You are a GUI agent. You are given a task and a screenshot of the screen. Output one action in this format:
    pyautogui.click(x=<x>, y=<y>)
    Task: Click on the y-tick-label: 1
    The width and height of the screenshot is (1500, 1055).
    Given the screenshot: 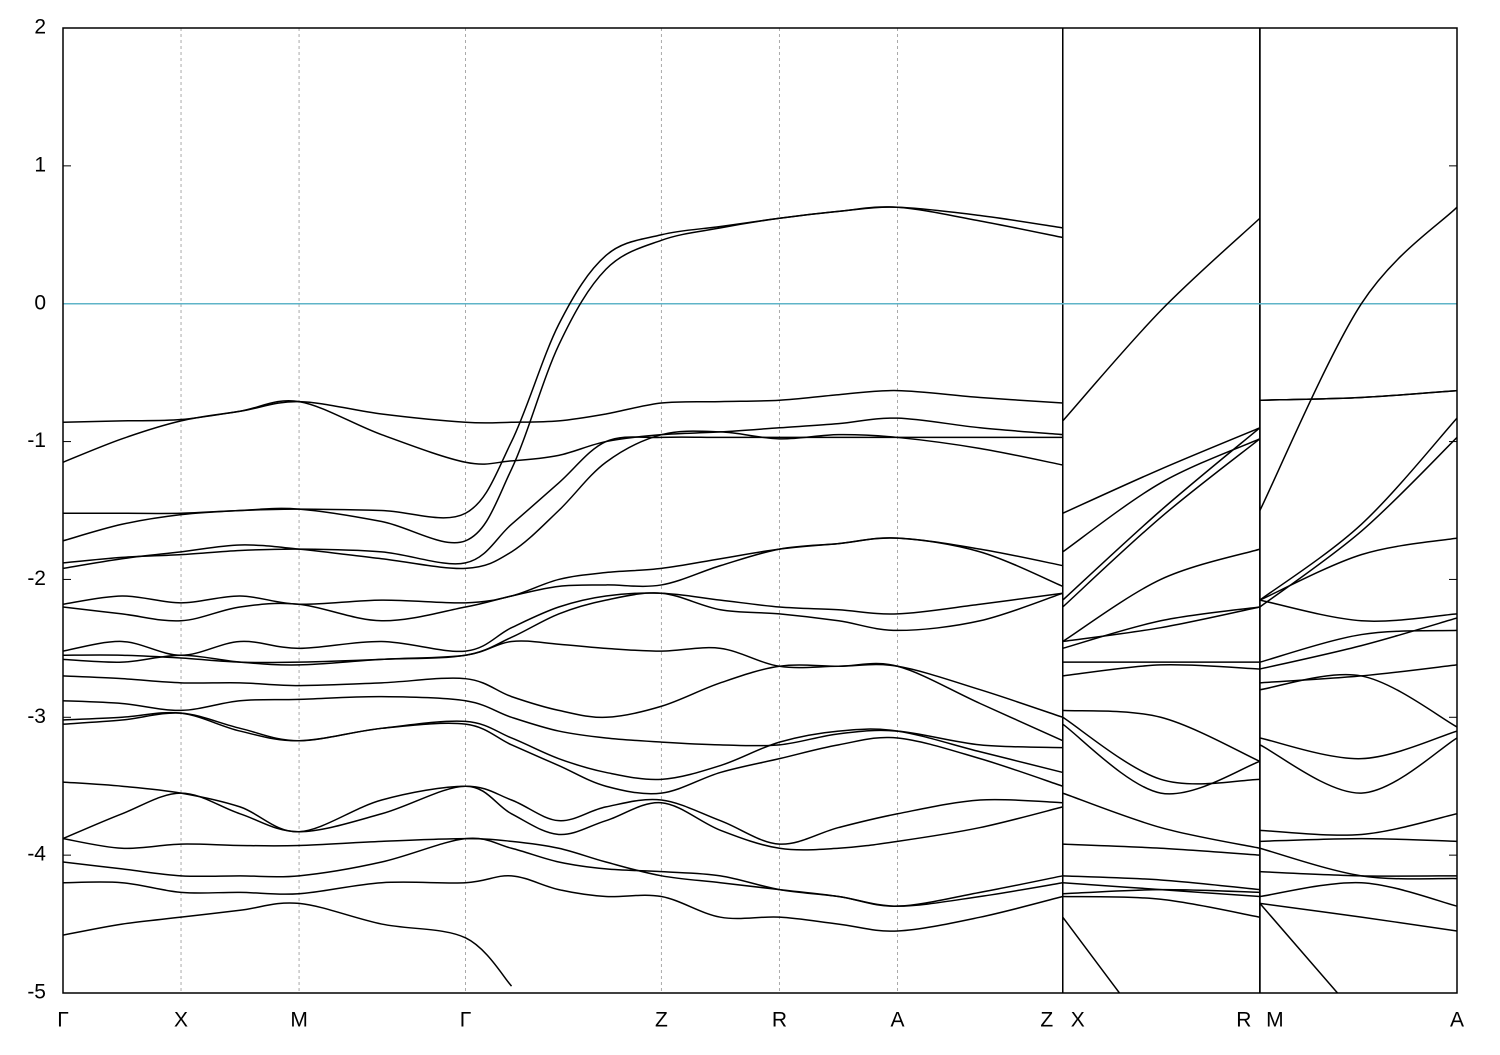 What is the action you would take?
    pyautogui.click(x=40, y=164)
    